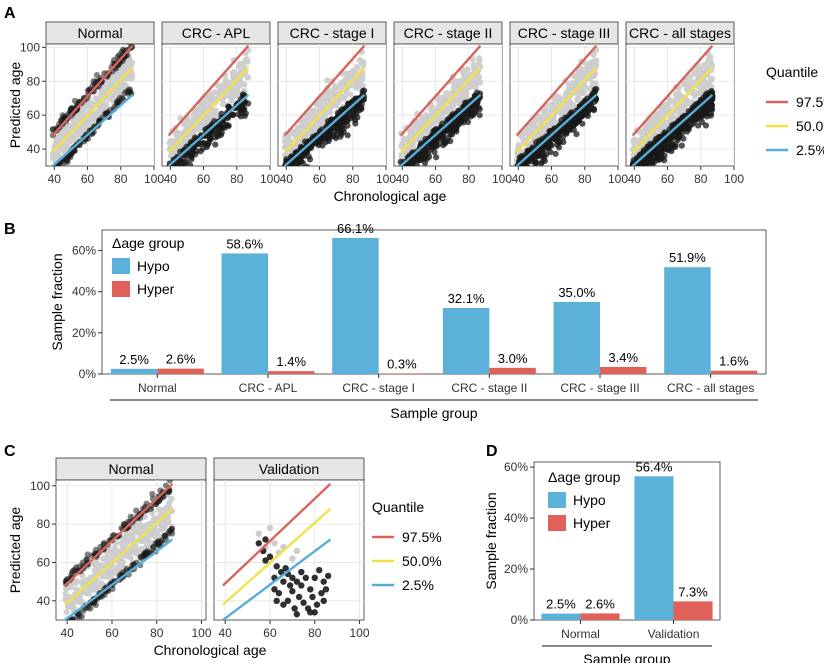  What do you see at coordinates (34, 115) in the screenshot?
I see `y-tick-label: 60` at bounding box center [34, 115].